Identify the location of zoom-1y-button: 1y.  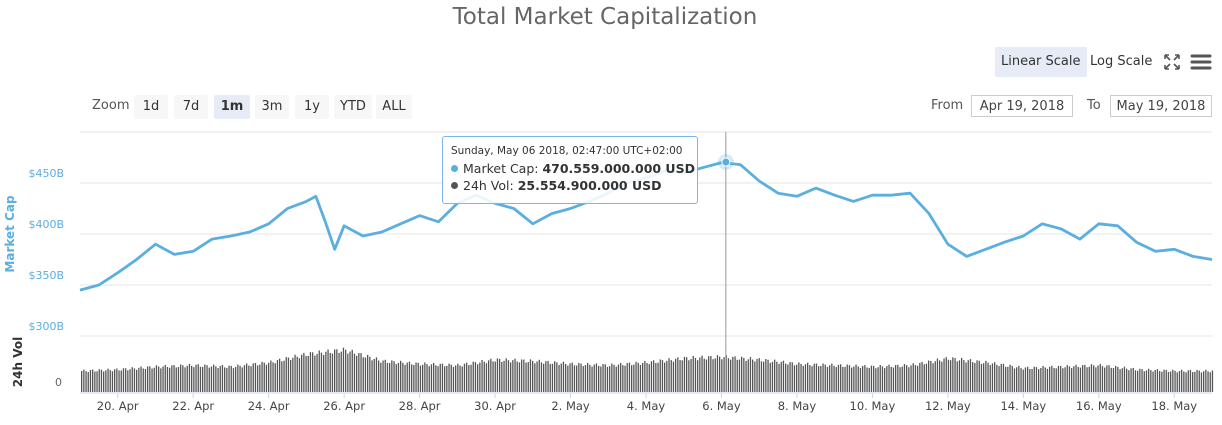
(312, 107).